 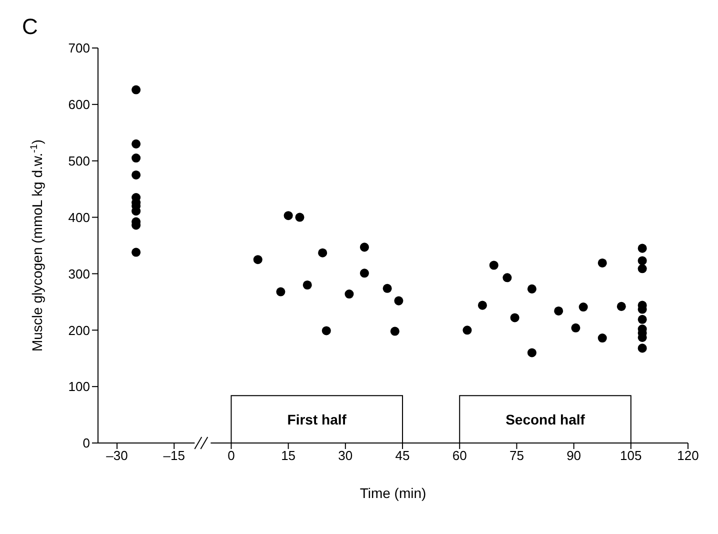 I want to click on x-tick-label: 120, so click(x=688, y=456).